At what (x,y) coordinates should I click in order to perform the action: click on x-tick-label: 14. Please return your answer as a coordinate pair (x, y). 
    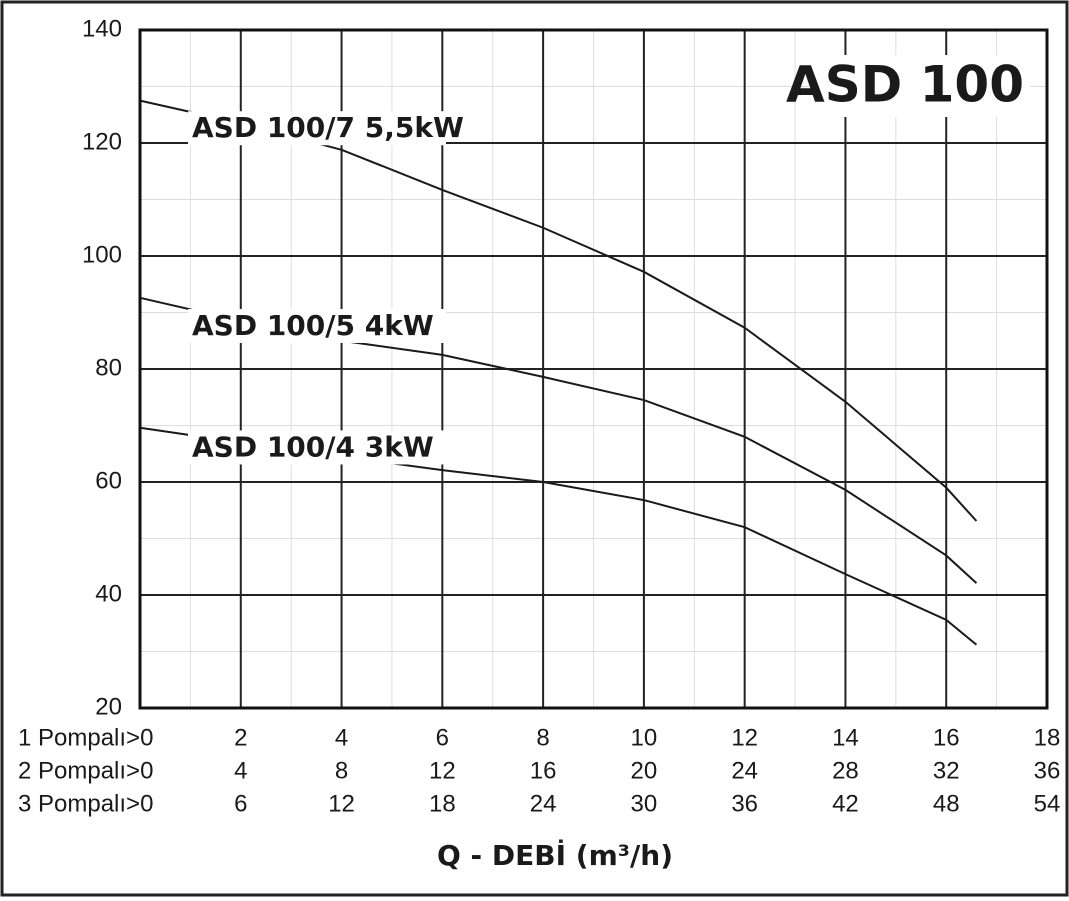
    Looking at the image, I should click on (845, 737).